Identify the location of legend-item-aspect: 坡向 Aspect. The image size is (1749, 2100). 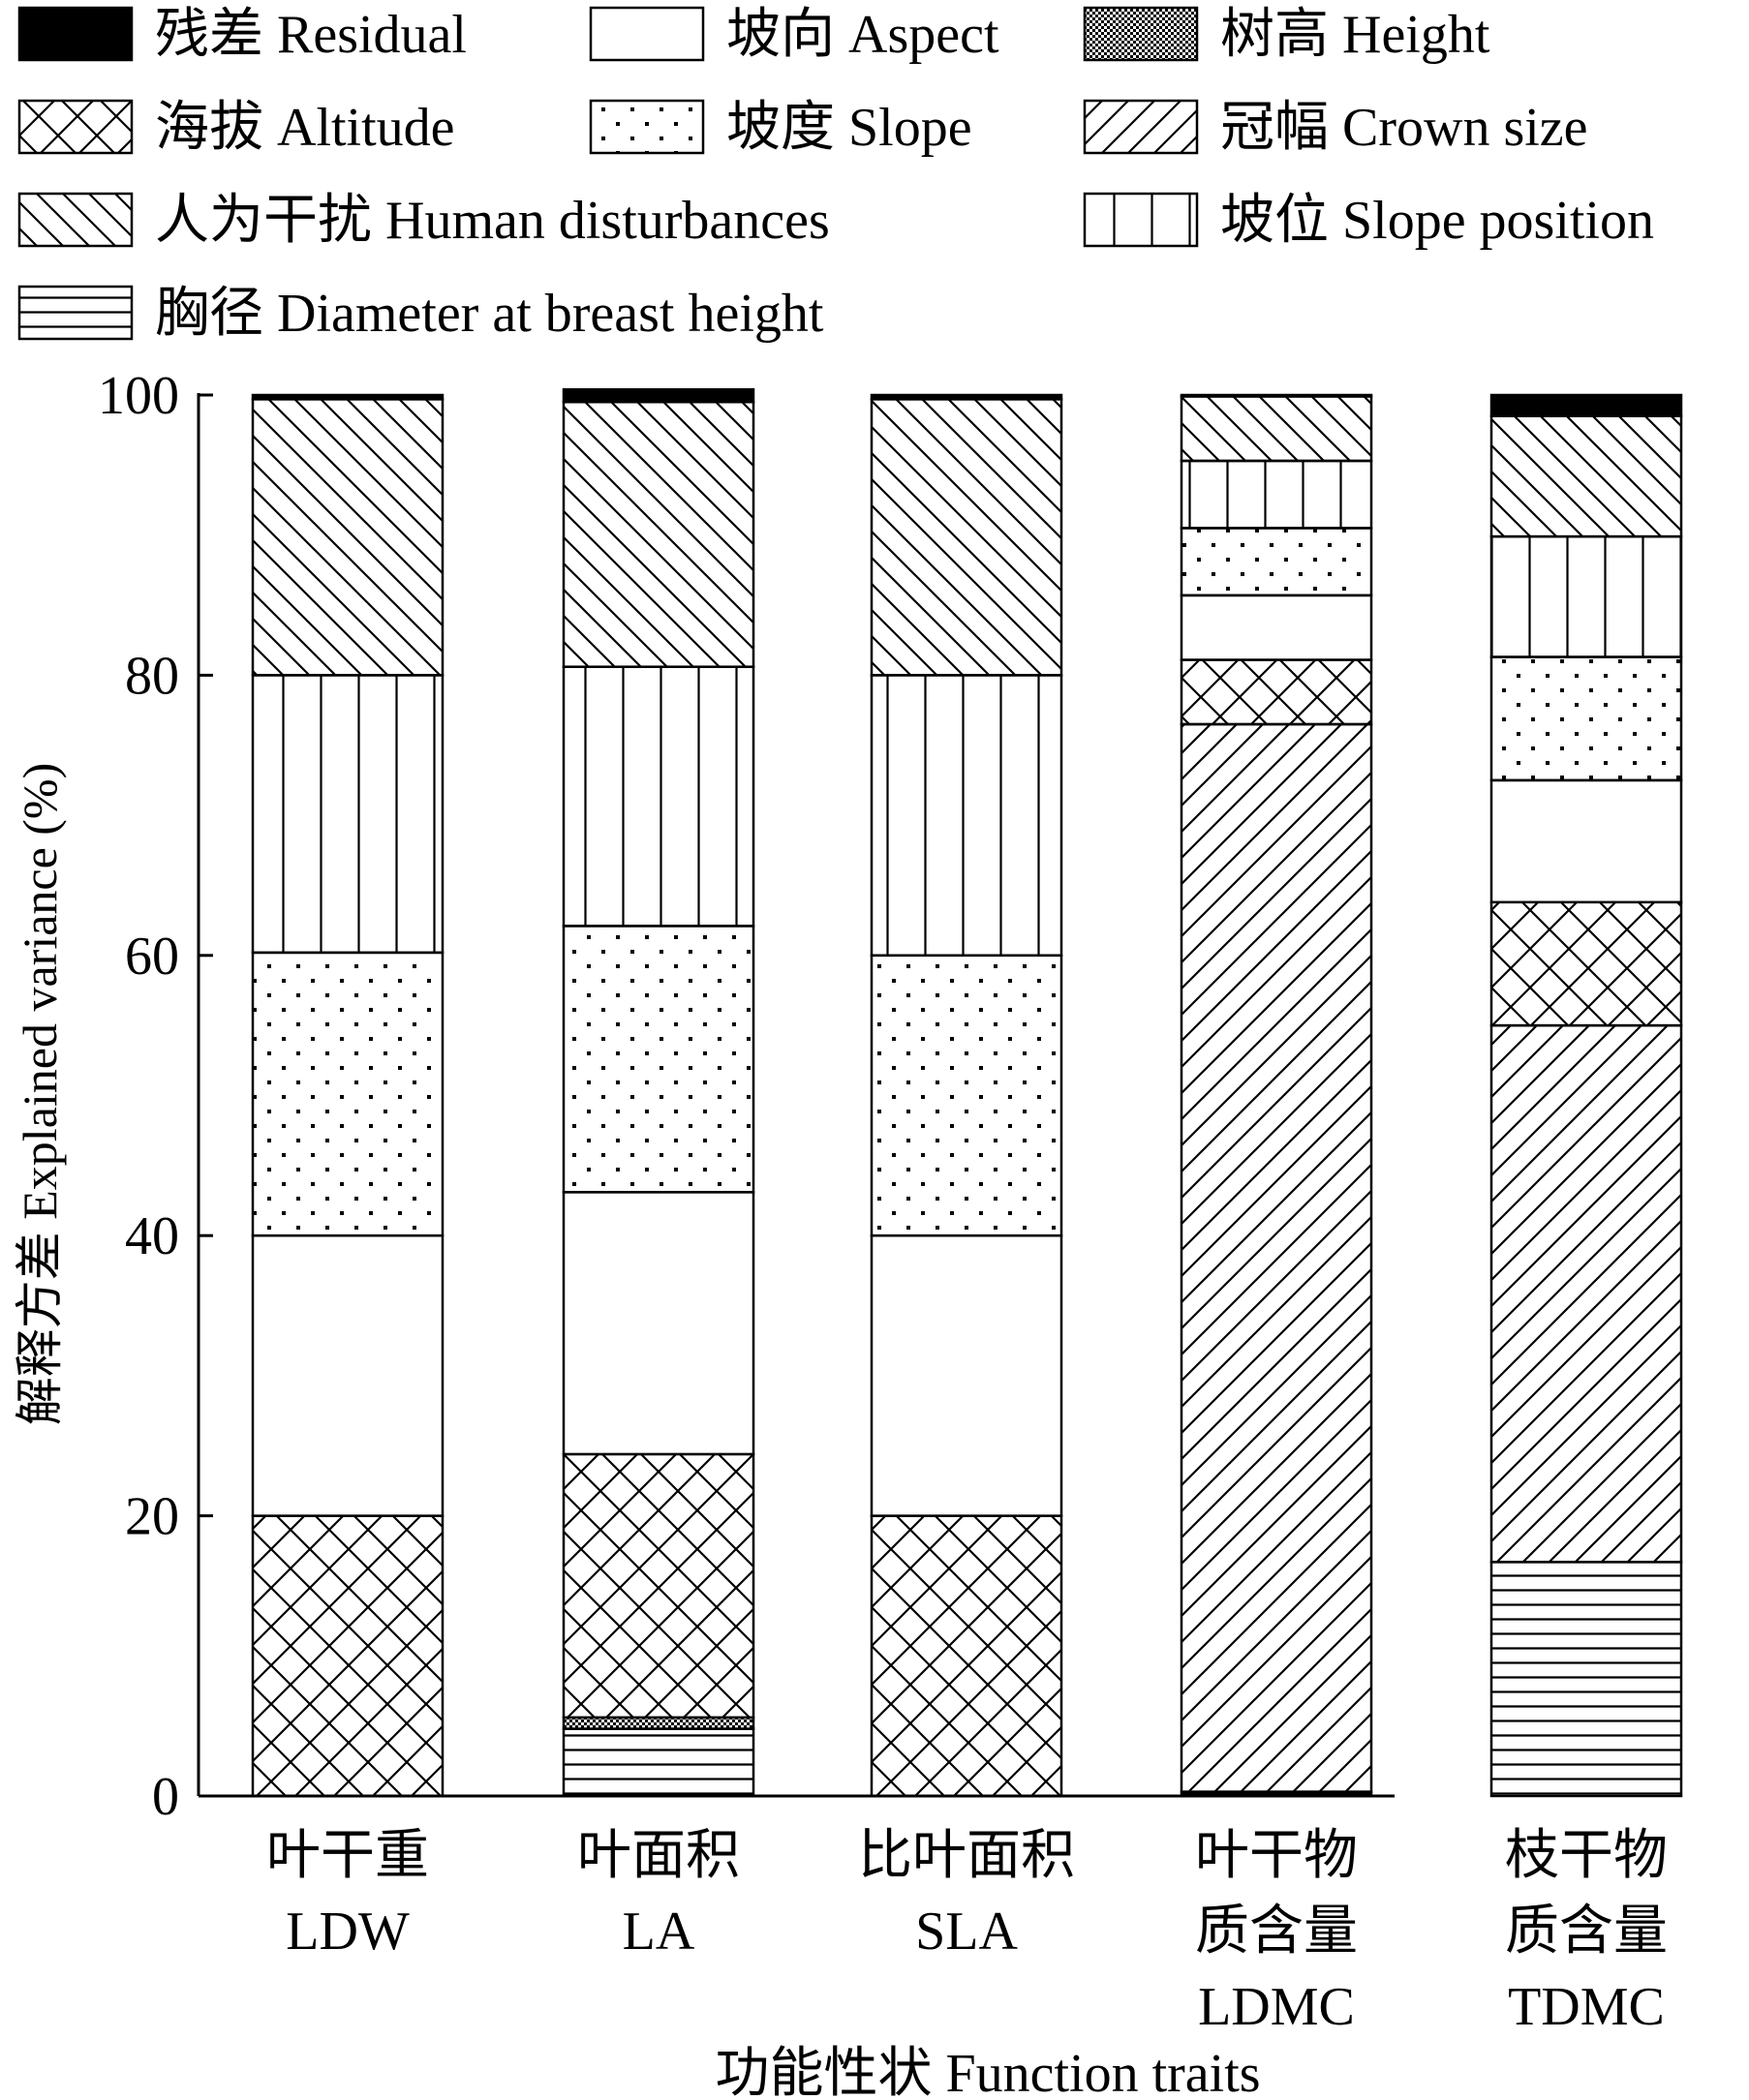
(794, 35).